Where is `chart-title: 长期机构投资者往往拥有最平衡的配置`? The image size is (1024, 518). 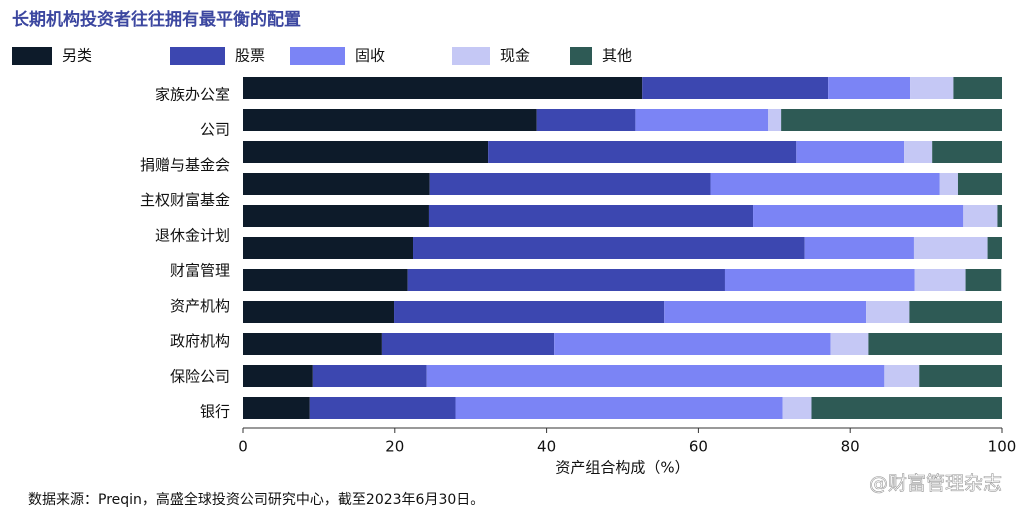 chart-title: 长期机构投资者往往拥有最平衡的配置 is located at coordinates (156, 19).